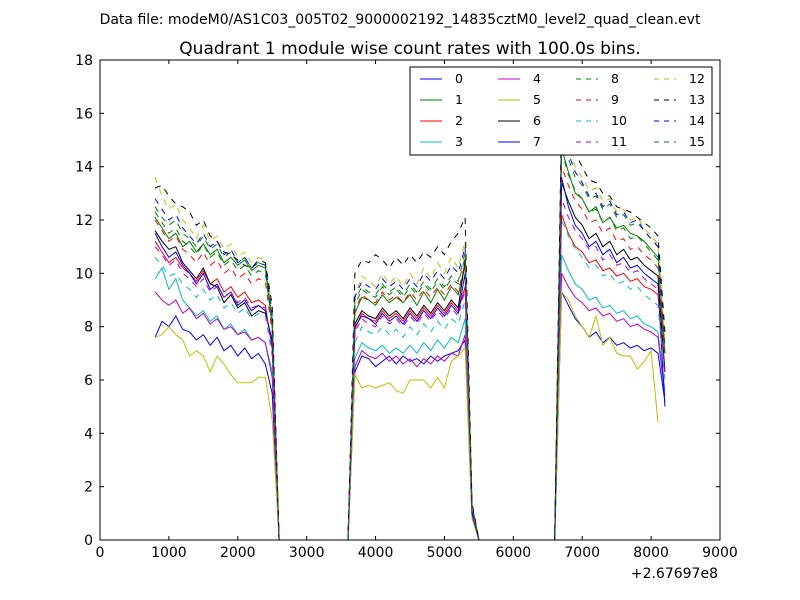  I want to click on legend-label-7: 7, so click(537, 141).